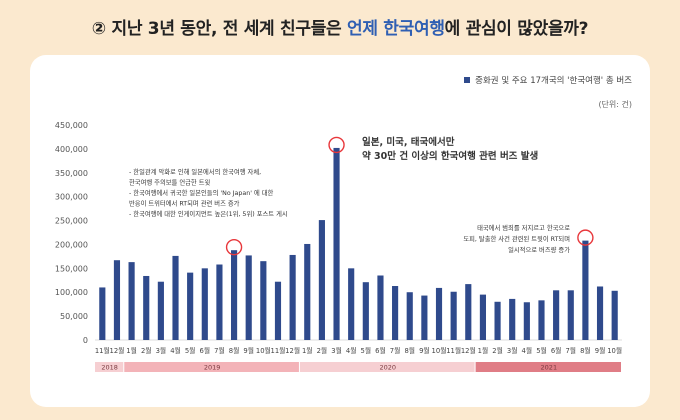  Describe the element at coordinates (549, 368) in the screenshot. I see `year-label: 2021` at that location.